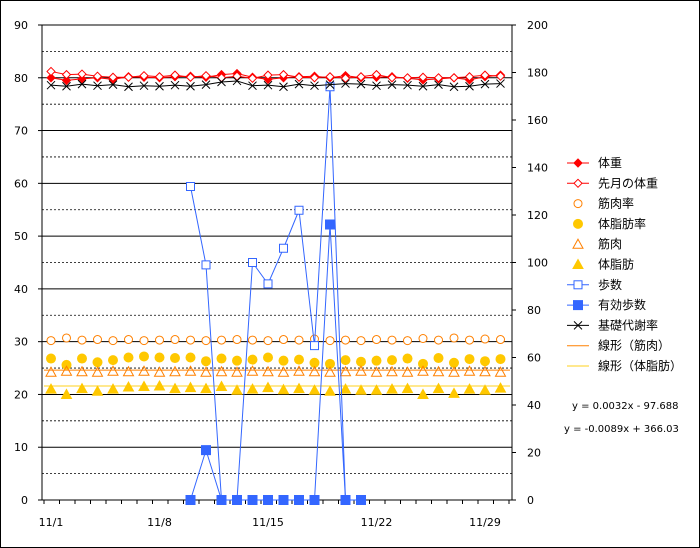 The image size is (700, 548). What do you see at coordinates (268, 522) in the screenshot?
I see `x-tick-label: 11/15` at bounding box center [268, 522].